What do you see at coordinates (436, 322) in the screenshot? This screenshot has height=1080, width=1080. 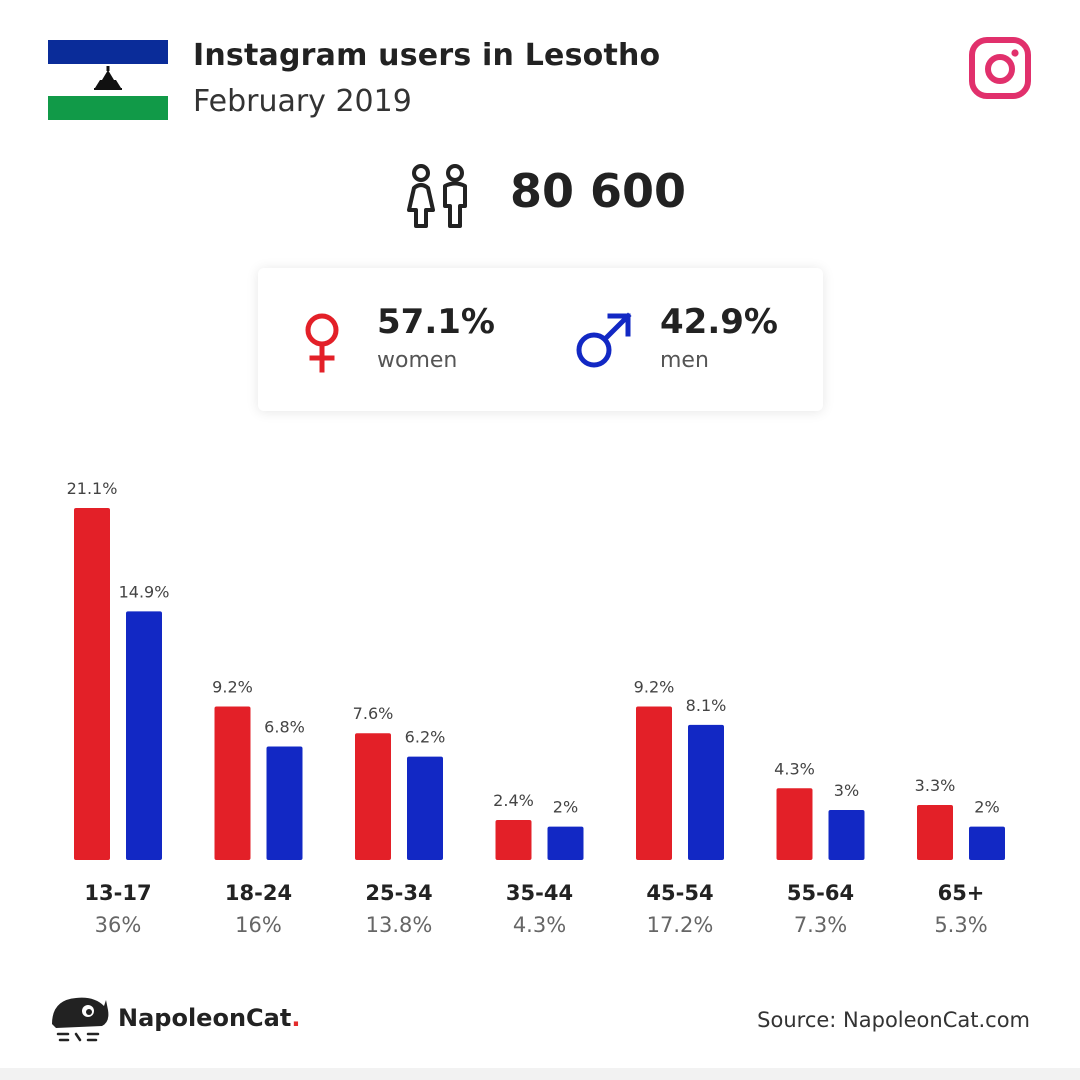 I see `women-percentage: 57.1%` at bounding box center [436, 322].